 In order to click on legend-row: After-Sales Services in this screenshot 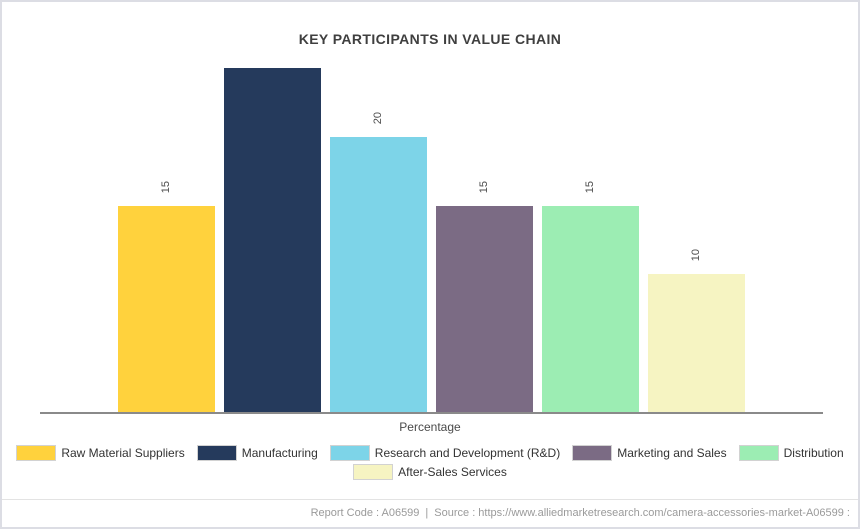, I will do `click(430, 472)`.